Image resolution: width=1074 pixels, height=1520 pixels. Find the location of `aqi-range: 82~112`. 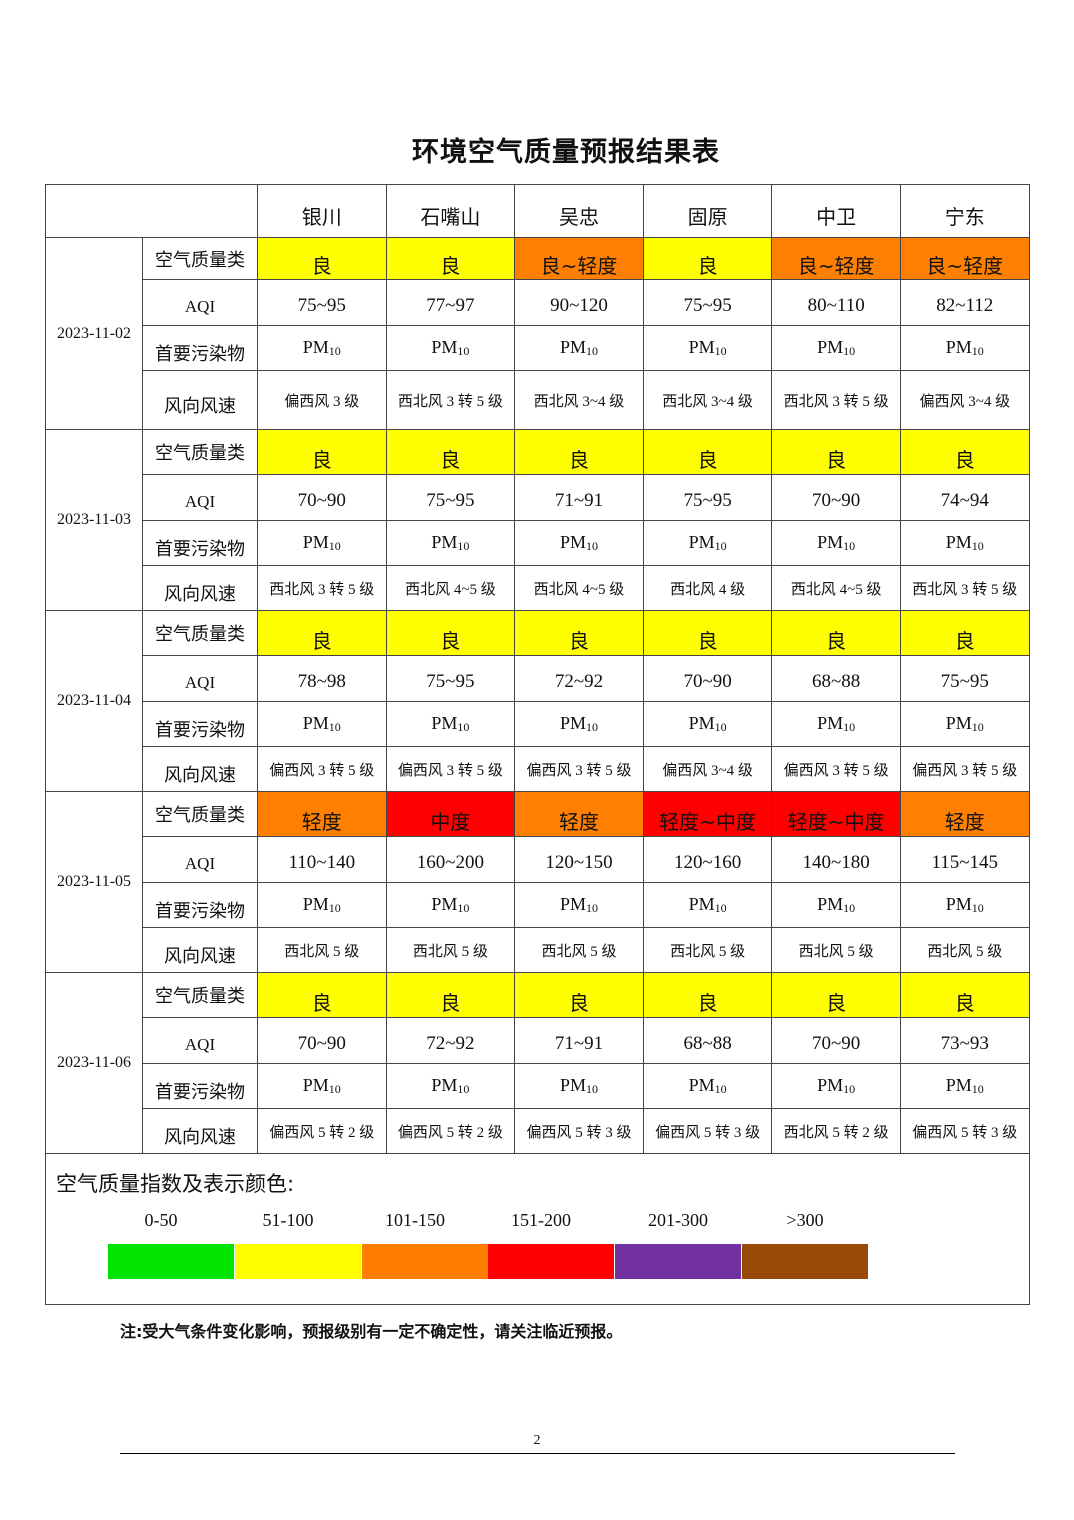

aqi-range: 82~112 is located at coordinates (964, 302).